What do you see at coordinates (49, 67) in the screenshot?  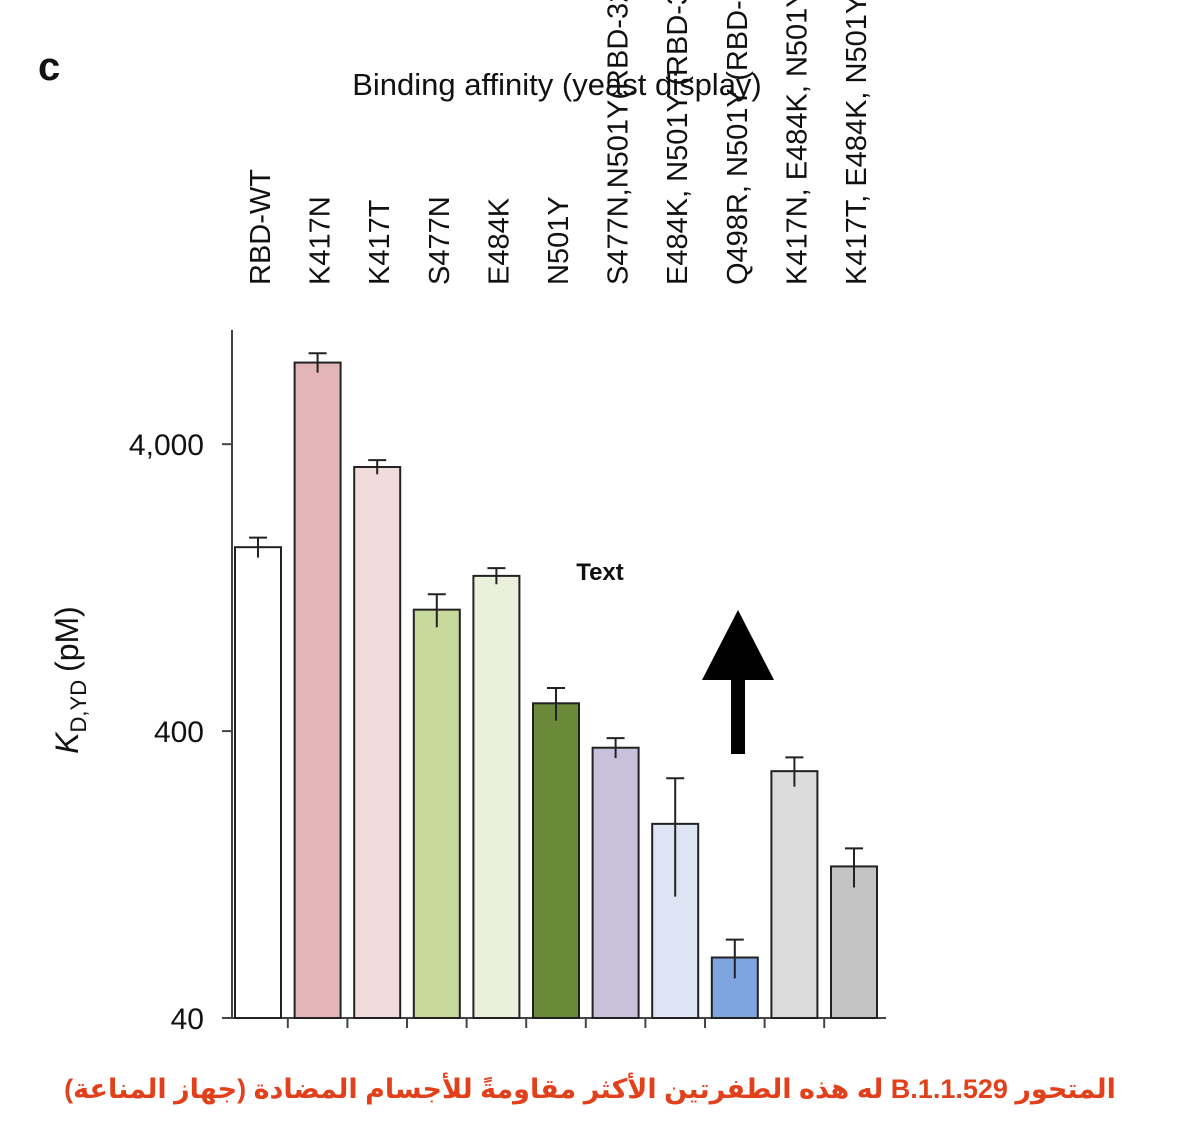 I see `panel-label: c` at bounding box center [49, 67].